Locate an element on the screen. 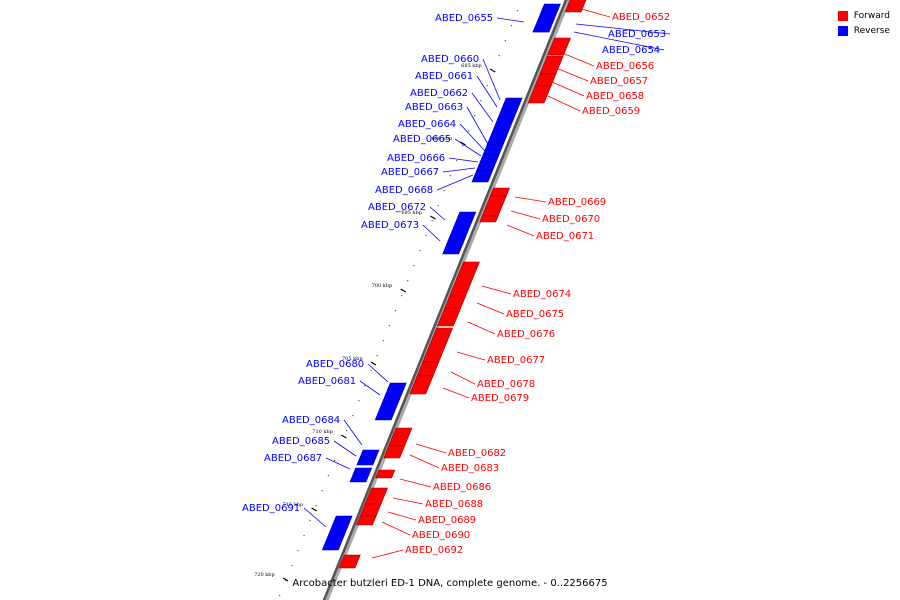  legend-forward-label: Forward is located at coordinates (871, 15).